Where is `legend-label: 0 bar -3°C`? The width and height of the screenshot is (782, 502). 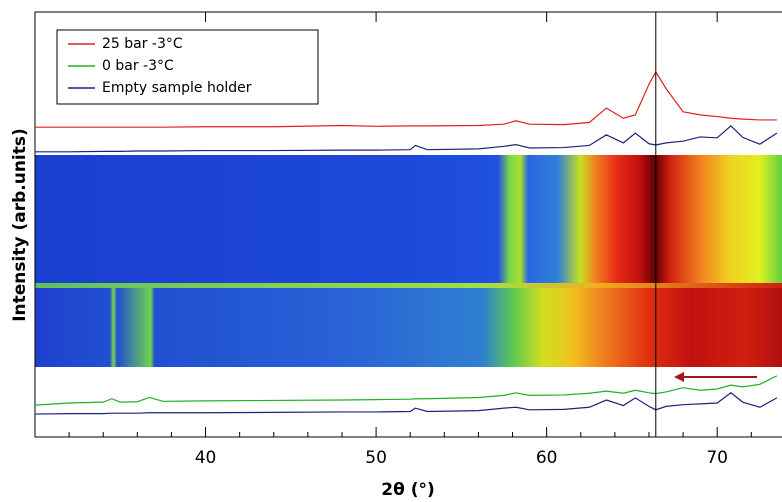 legend-label: 0 bar -3°C is located at coordinates (138, 66).